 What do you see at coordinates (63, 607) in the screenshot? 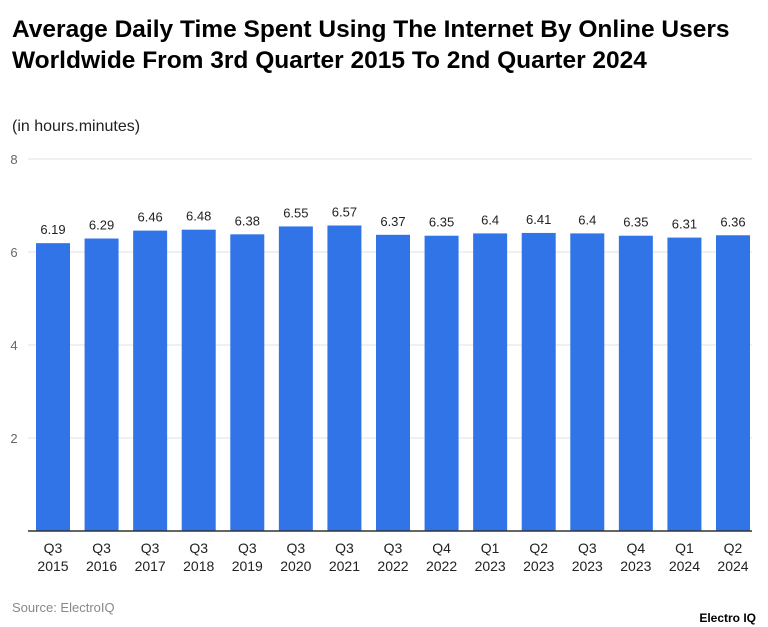
I see `source-note: Source: ElectroIQ` at bounding box center [63, 607].